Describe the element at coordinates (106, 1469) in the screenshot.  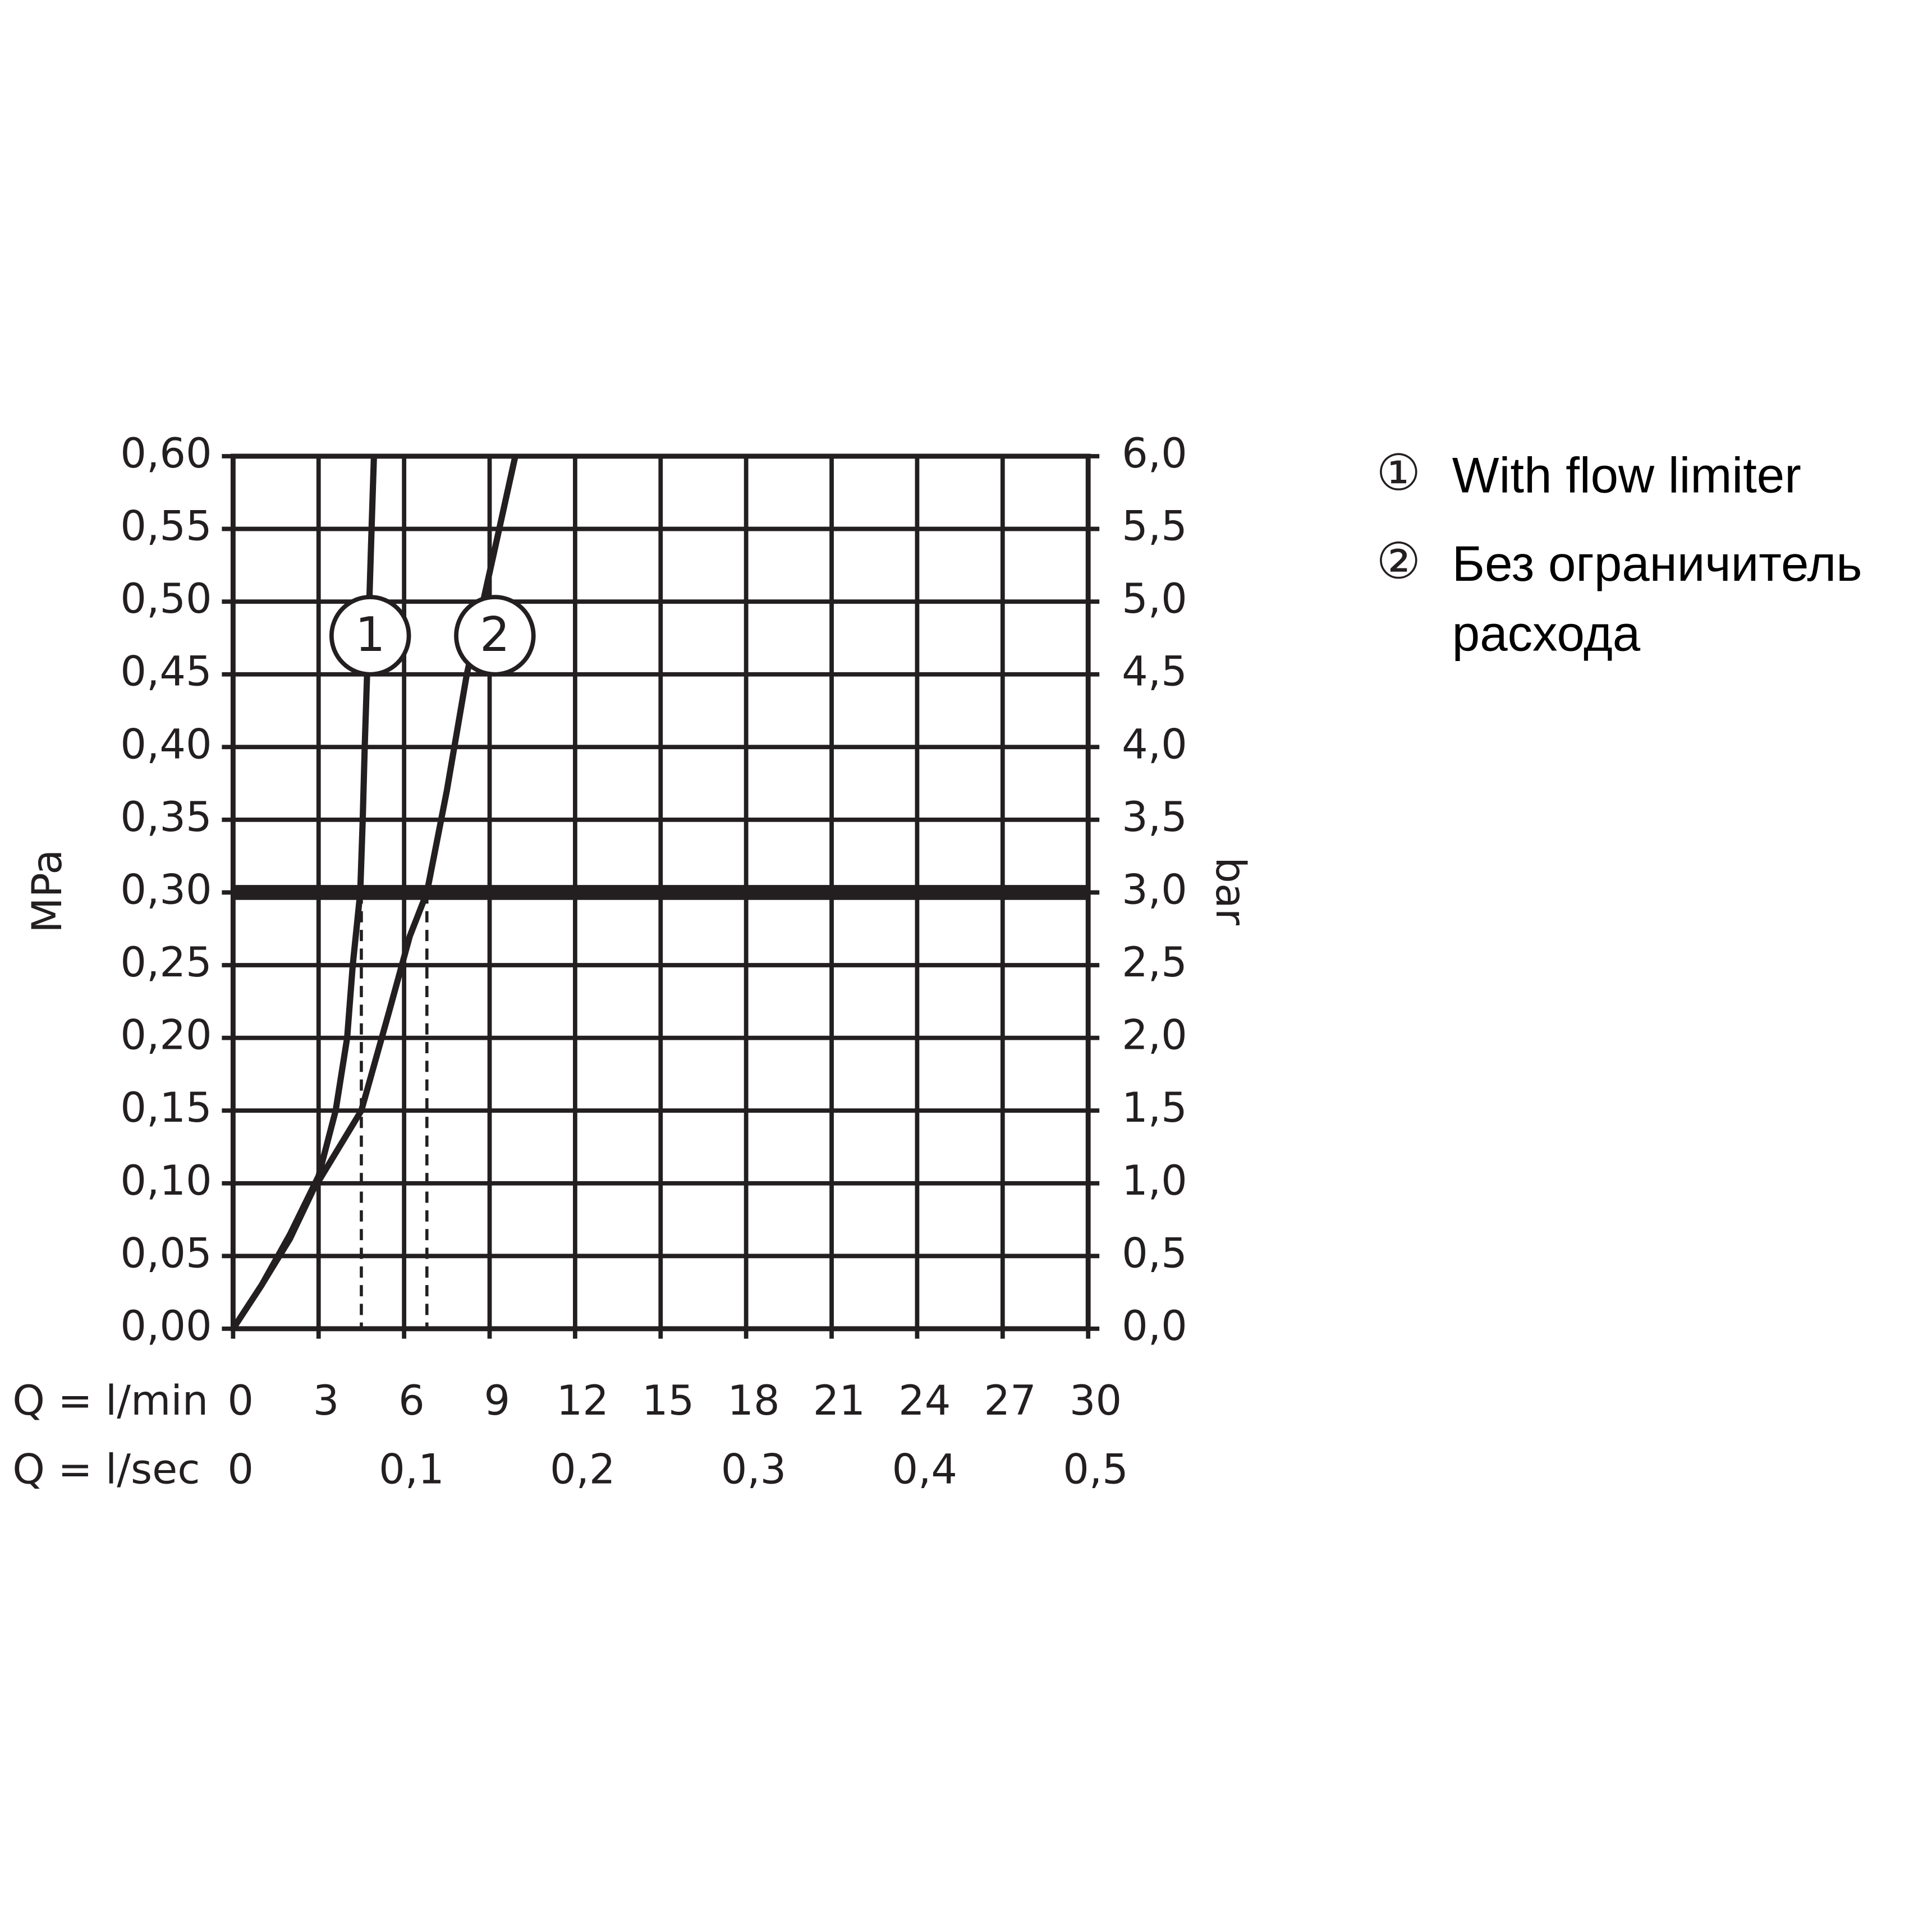
I see `x2-axis-label: Q = l/sec` at that location.